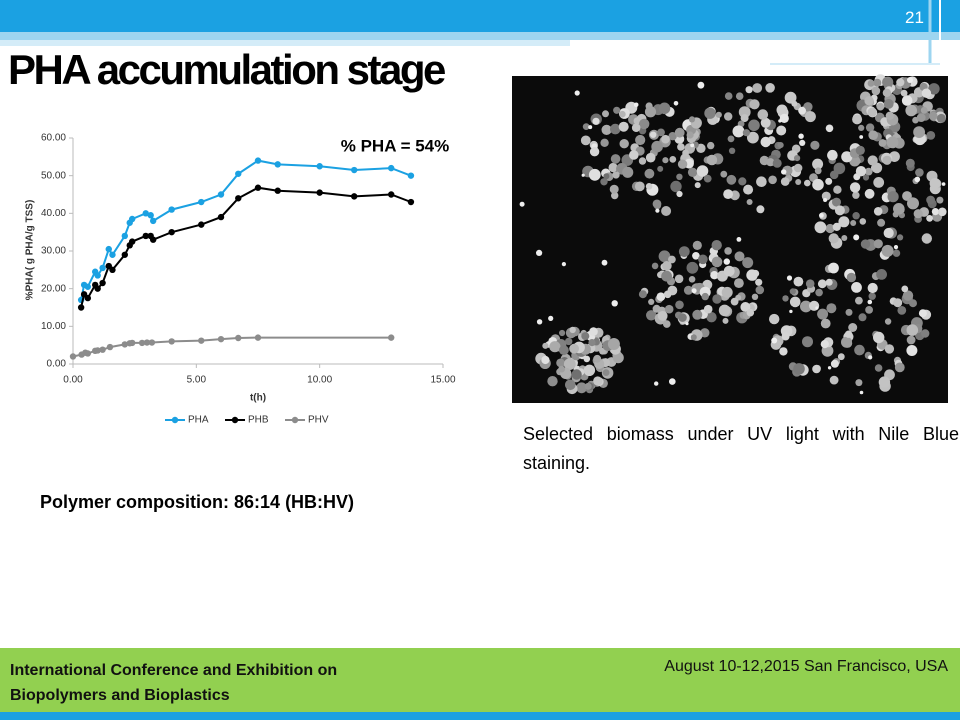 The width and height of the screenshot is (960, 720). What do you see at coordinates (197, 502) in the screenshot?
I see `composition: Polymer composition: 86:14 (HB:HV)` at bounding box center [197, 502].